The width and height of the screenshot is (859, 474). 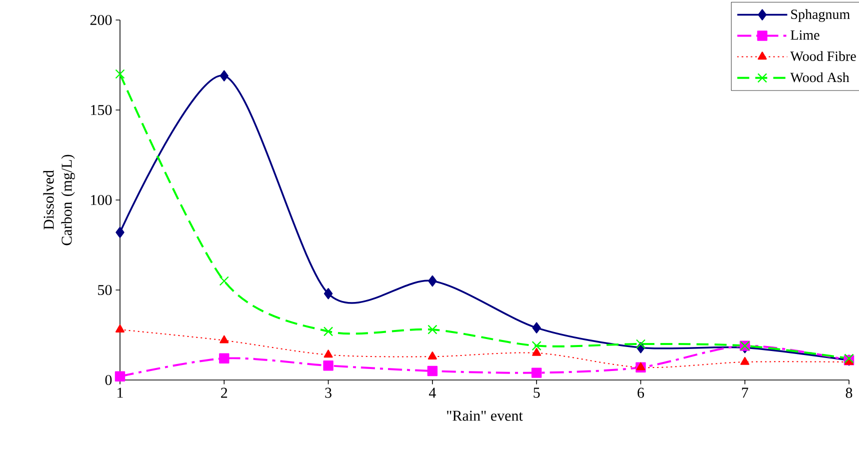 What do you see at coordinates (745, 393) in the screenshot?
I see `x-tick-label: 7` at bounding box center [745, 393].